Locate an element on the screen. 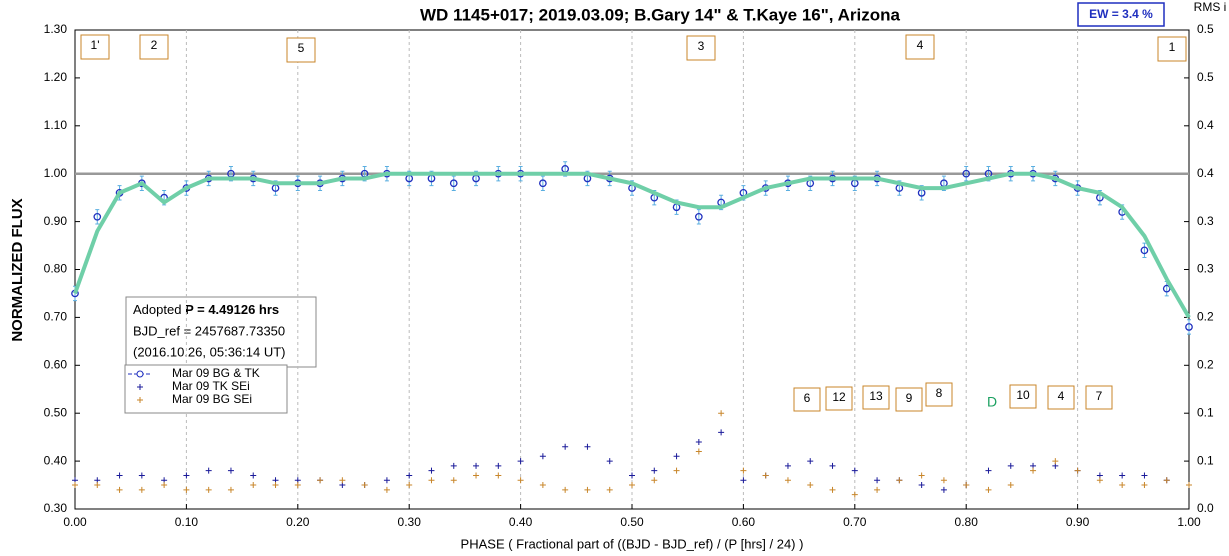  annotation-label: 10 is located at coordinates (1023, 395).